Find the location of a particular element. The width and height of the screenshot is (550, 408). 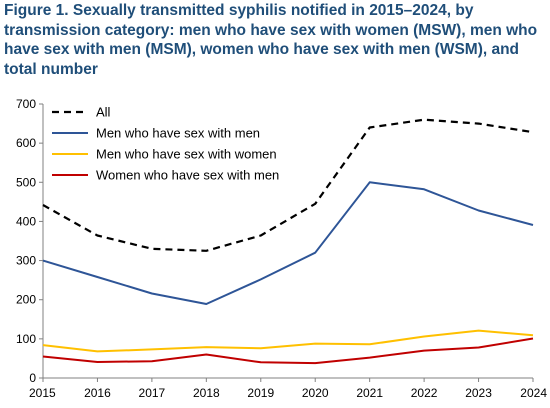

x-axis-ticks: 2015 2016 2017 2018 2019 2020 2021 2022 2023 2024 is located at coordinates (288, 389).